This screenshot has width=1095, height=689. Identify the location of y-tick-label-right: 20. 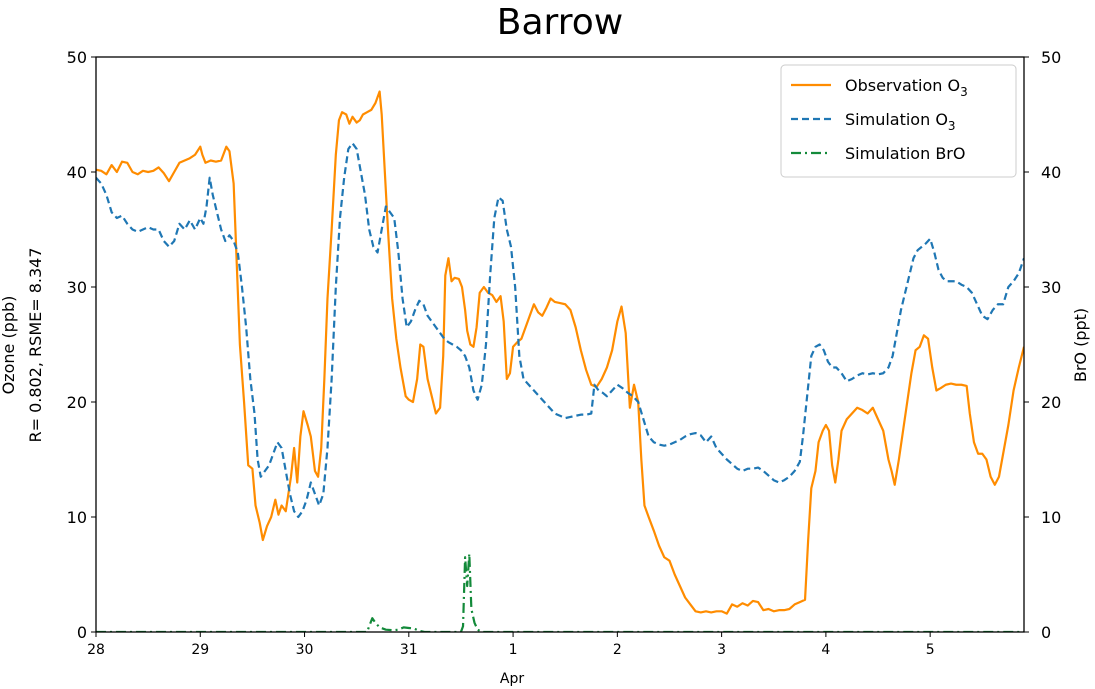
(1051, 402).